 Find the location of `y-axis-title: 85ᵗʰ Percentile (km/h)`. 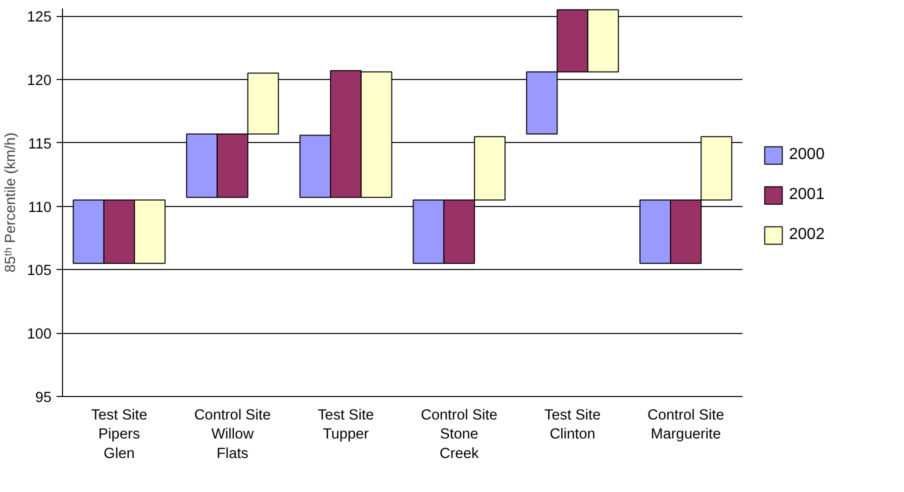

y-axis-title: 85ᵗʰ Percentile (km/h) is located at coordinates (11, 202).